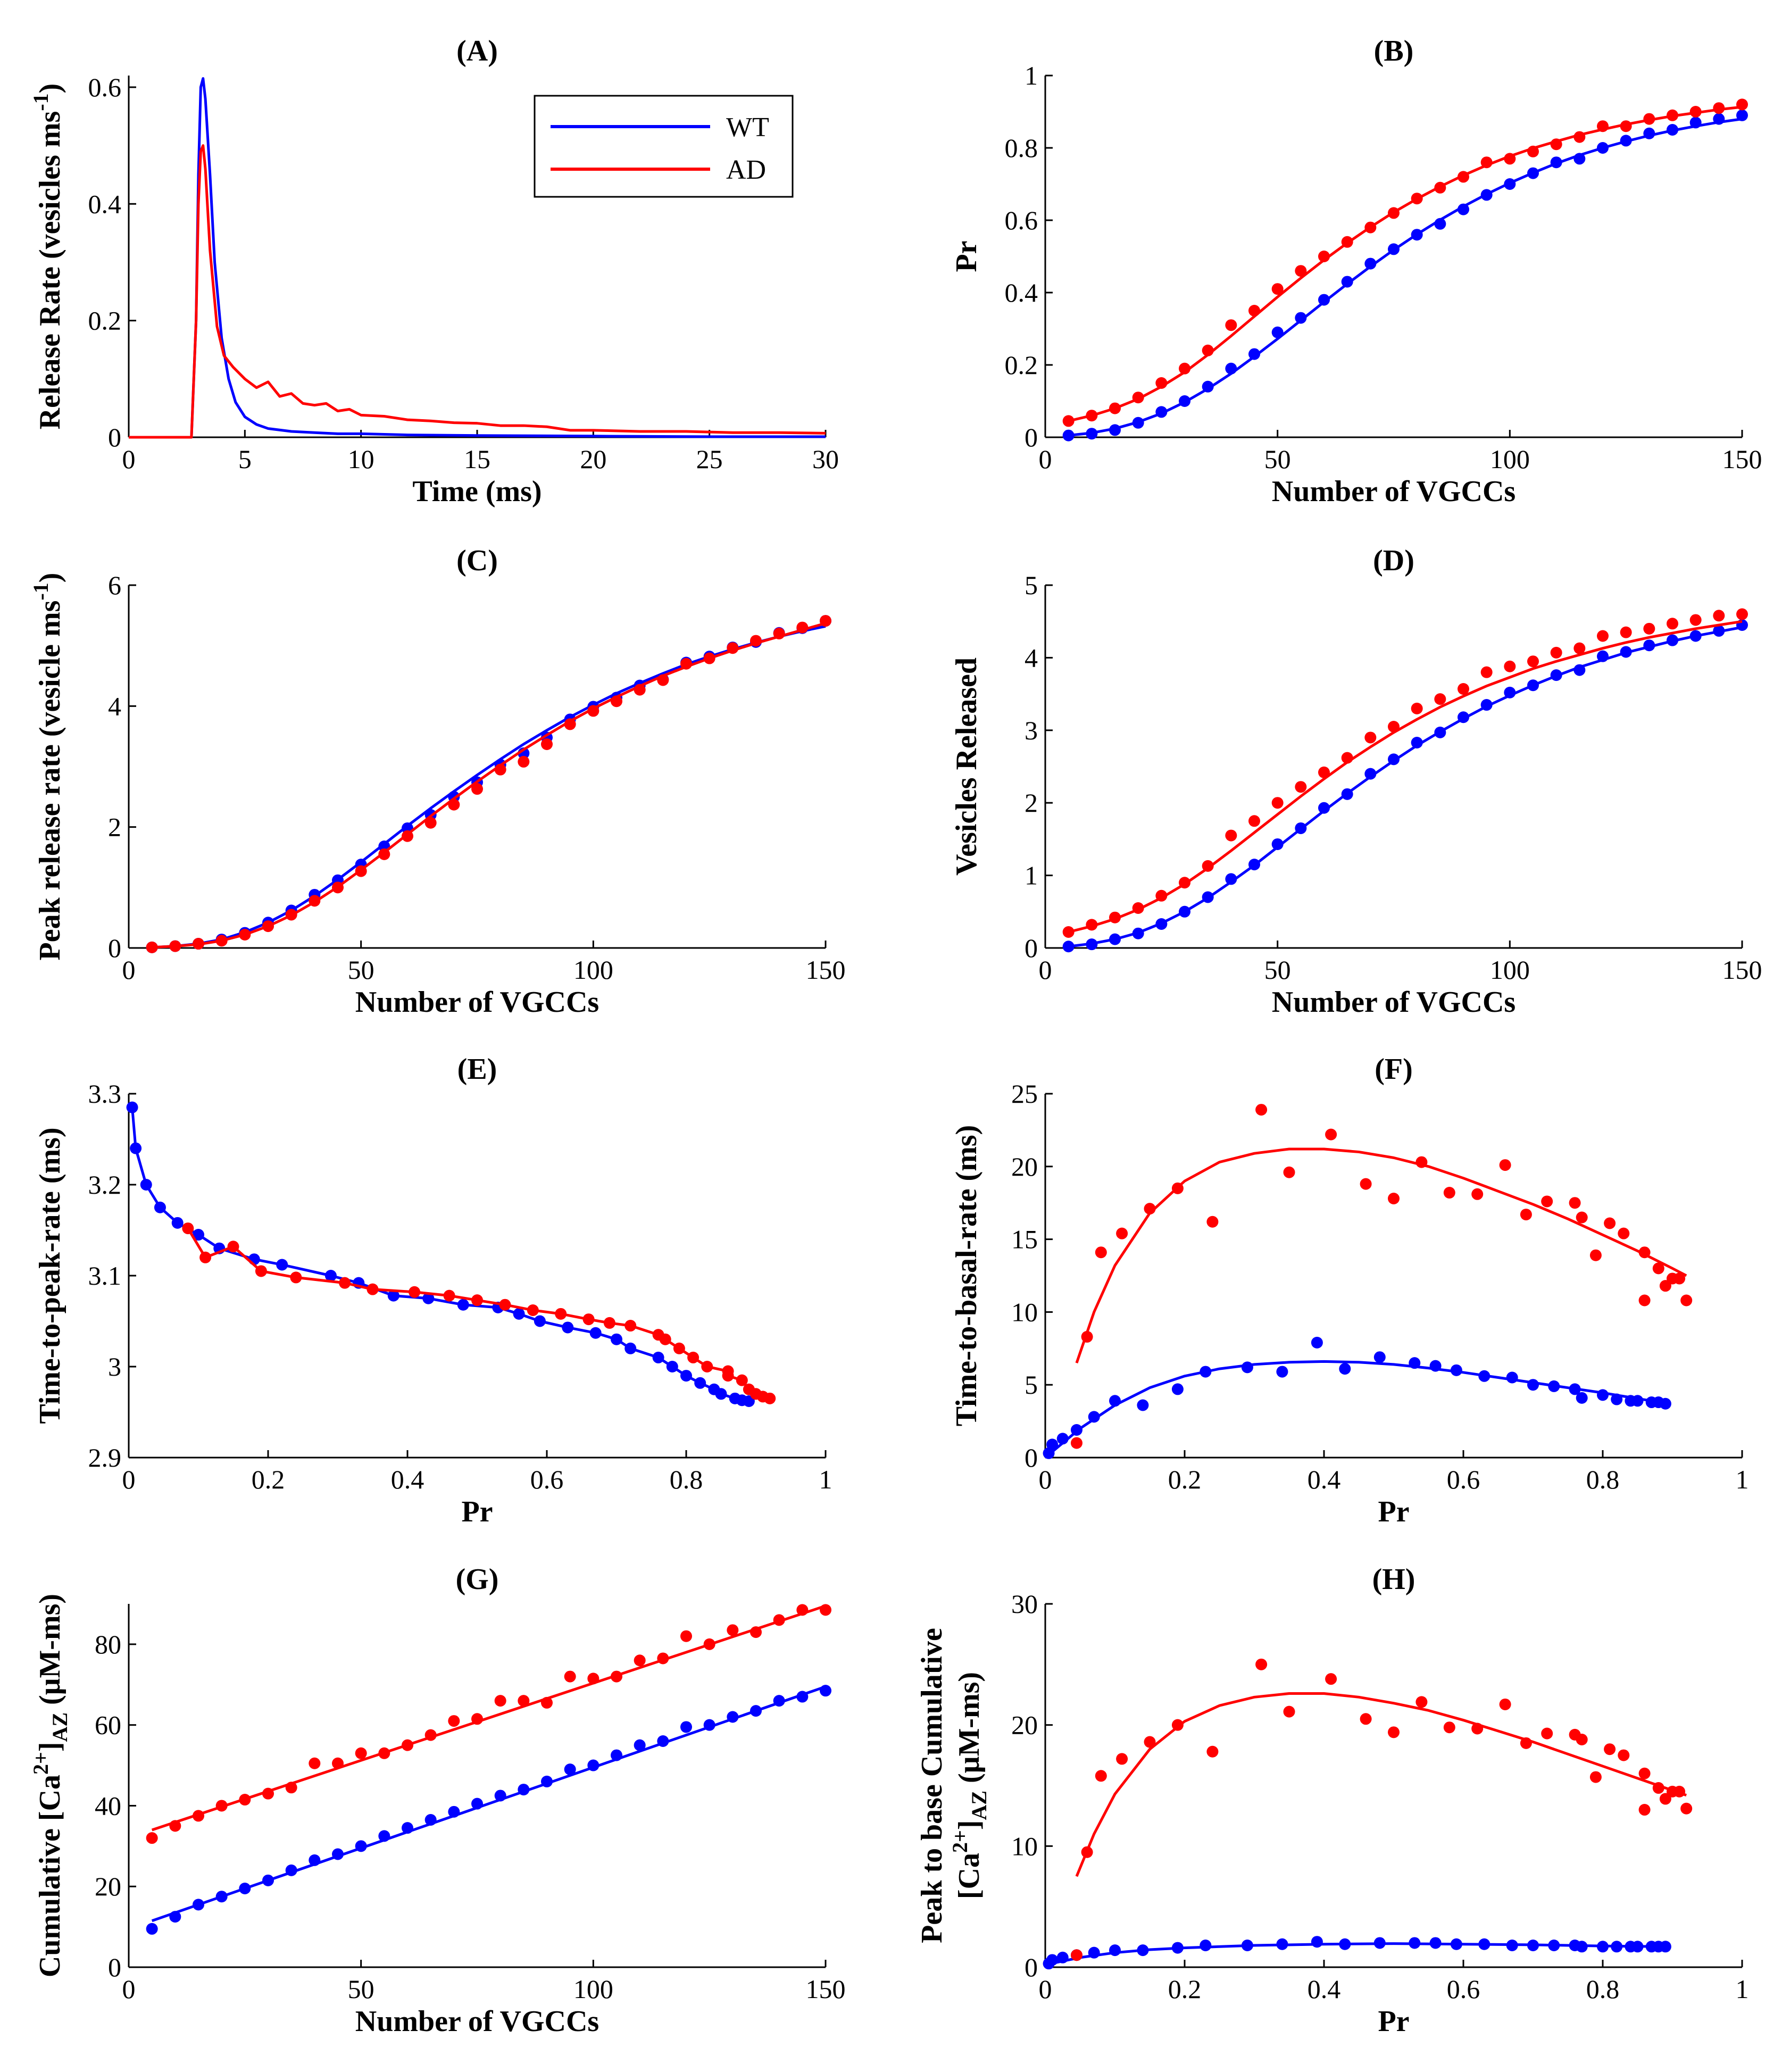 This screenshot has height=2072, width=1782. Describe the element at coordinates (105, 1276) in the screenshot. I see `y-tick-label: 3.1` at that location.